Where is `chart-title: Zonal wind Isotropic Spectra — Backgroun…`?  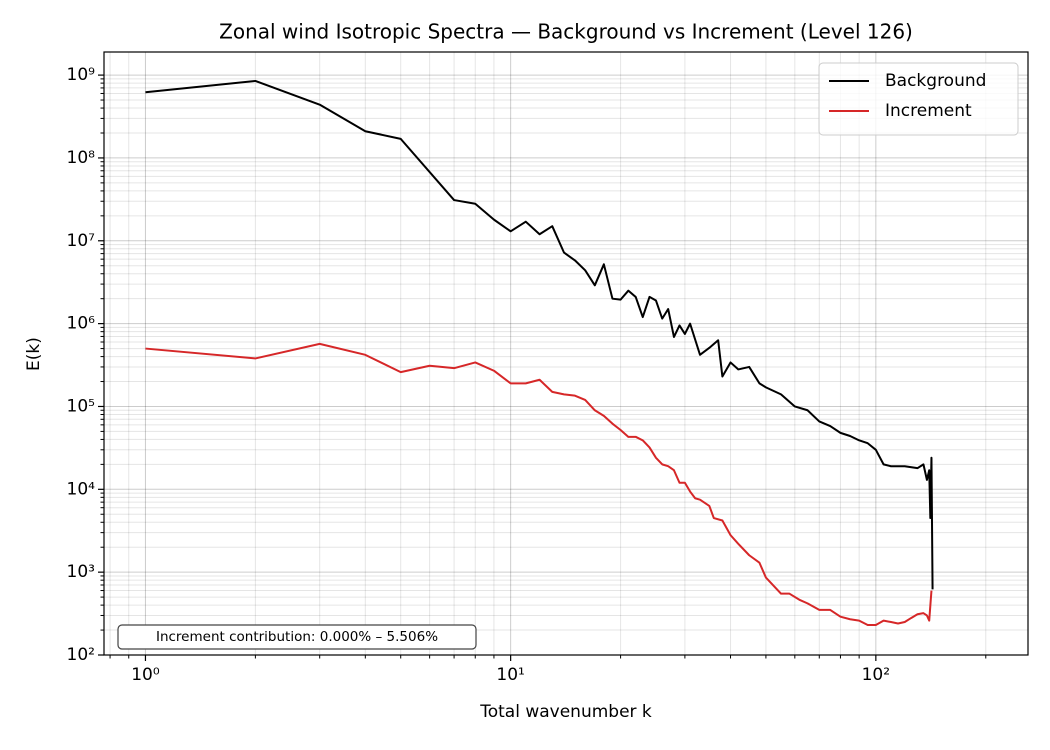
chart-title: Zonal wind Isotropic Spectra — Backgroun… is located at coordinates (566, 32).